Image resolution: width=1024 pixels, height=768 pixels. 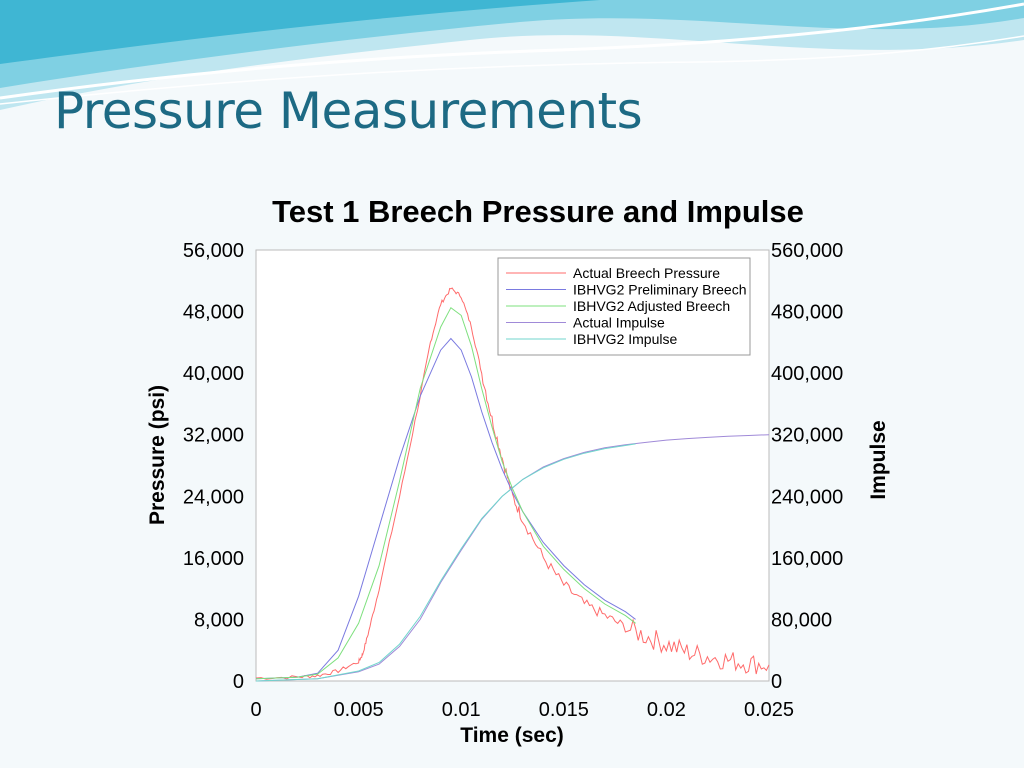 I want to click on y-tick-label: 32,000, so click(x=213, y=436).